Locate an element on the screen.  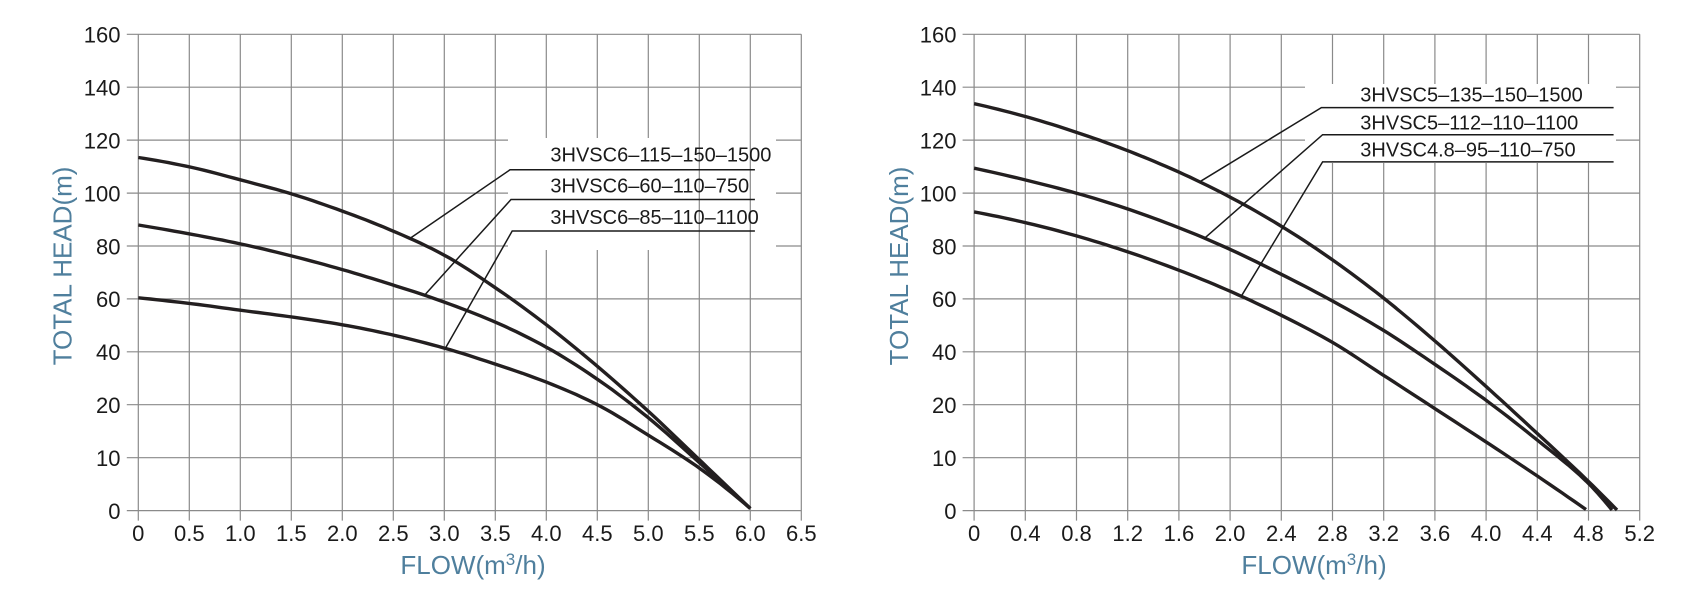
svg-text: 3HVSC6–115–150–1500 is located at coordinates (660, 155).